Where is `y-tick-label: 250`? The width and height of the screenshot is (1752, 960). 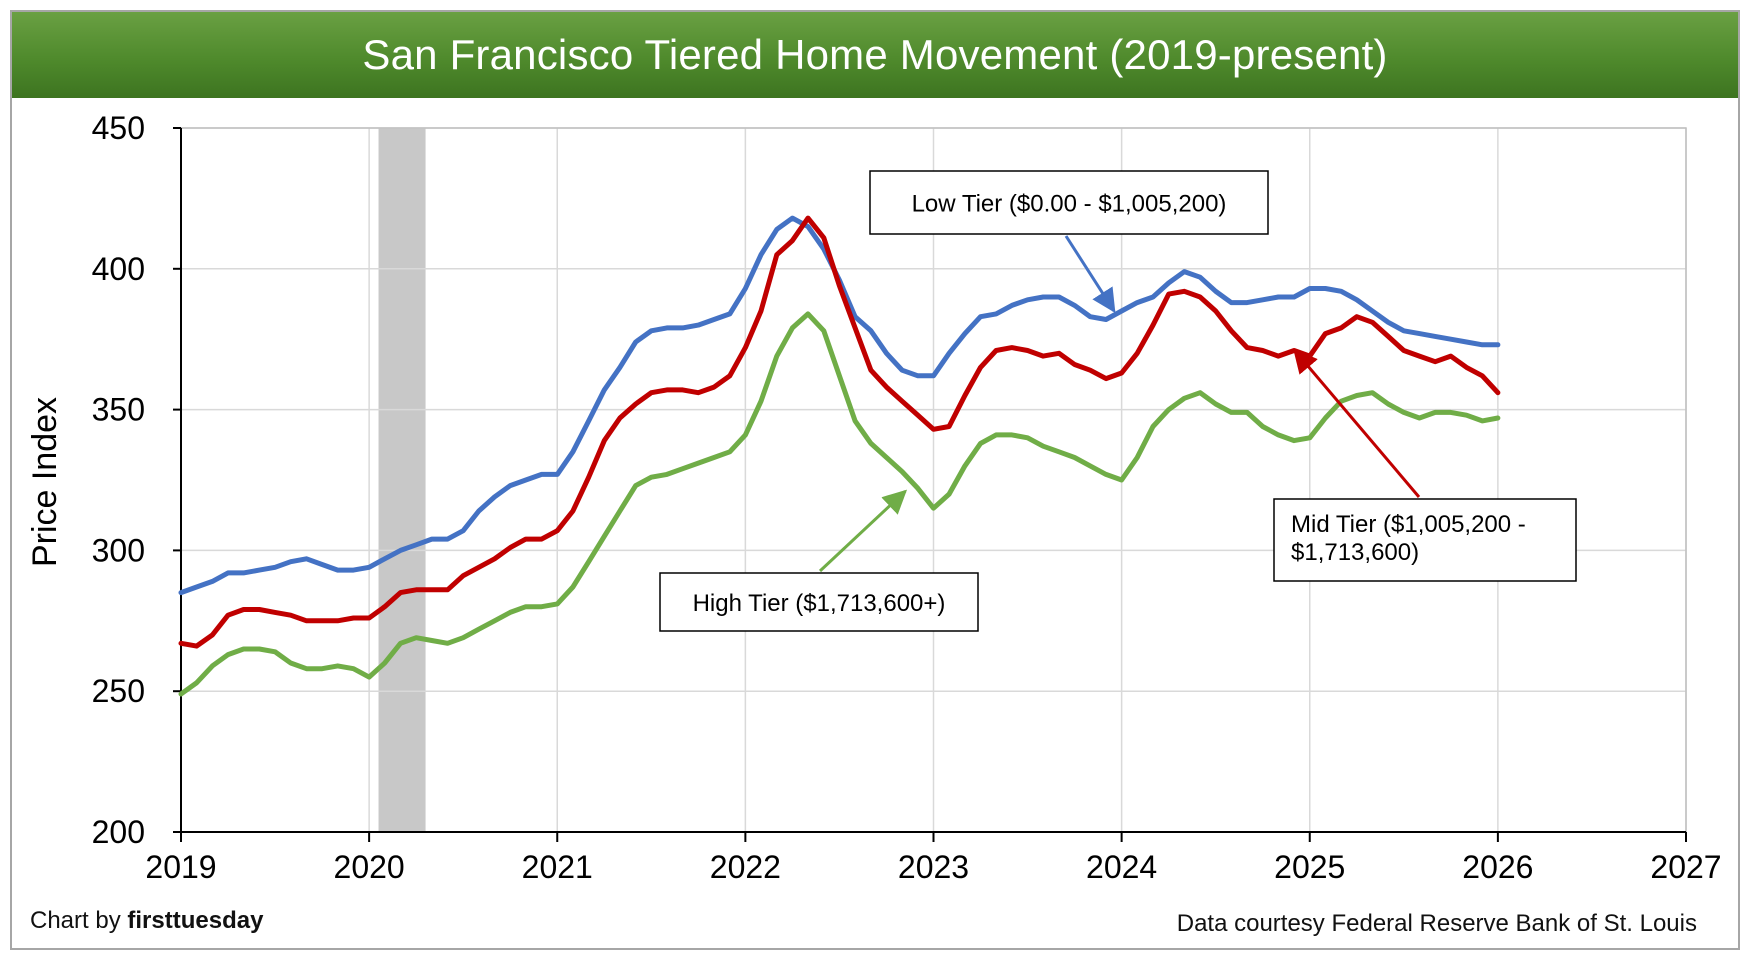 y-tick-label: 250 is located at coordinates (118, 691).